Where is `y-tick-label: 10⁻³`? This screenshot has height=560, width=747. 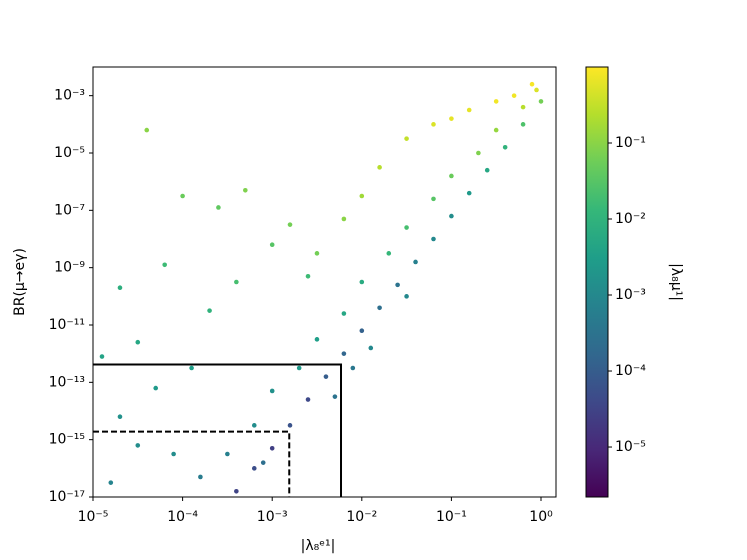 y-tick-label: 10⁻³ is located at coordinates (69, 96).